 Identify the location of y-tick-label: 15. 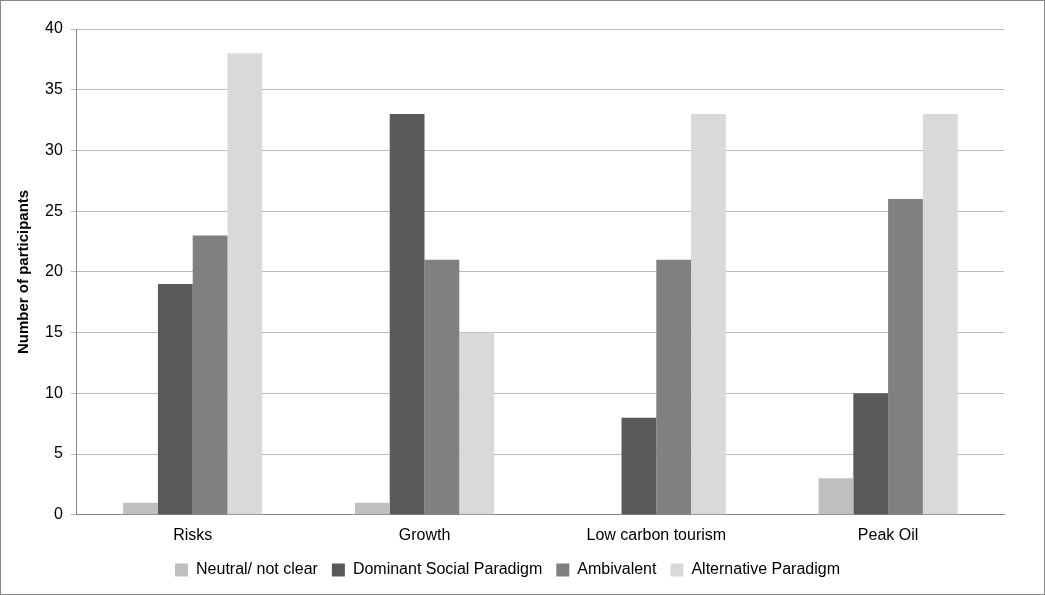
(54, 332).